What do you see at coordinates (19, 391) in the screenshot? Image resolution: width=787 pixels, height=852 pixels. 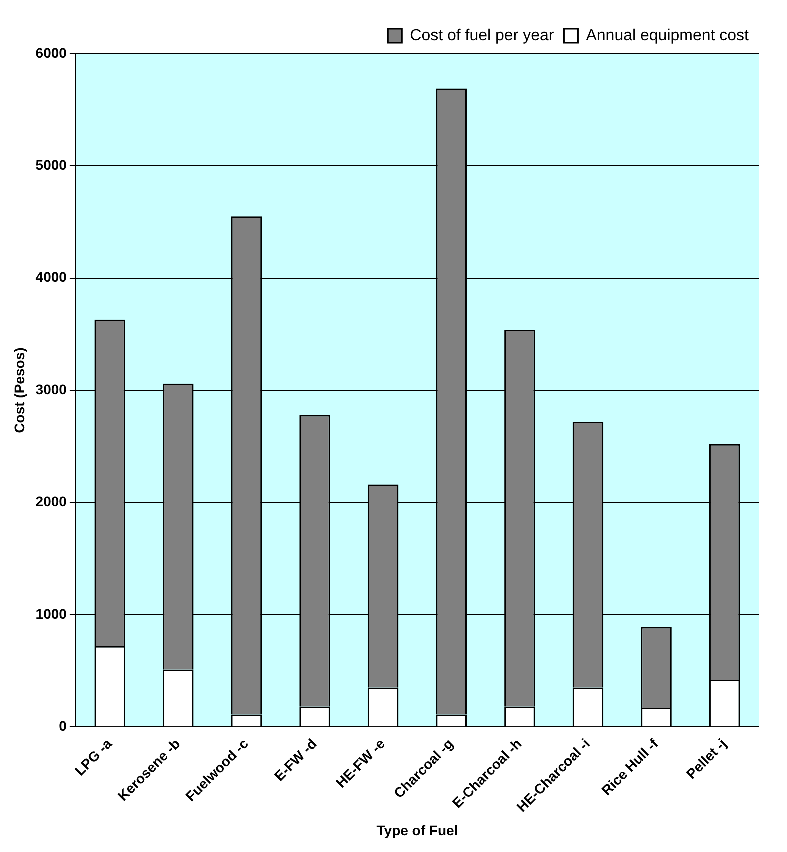 I see `y-axis-title: Cost (Pesos)` at bounding box center [19, 391].